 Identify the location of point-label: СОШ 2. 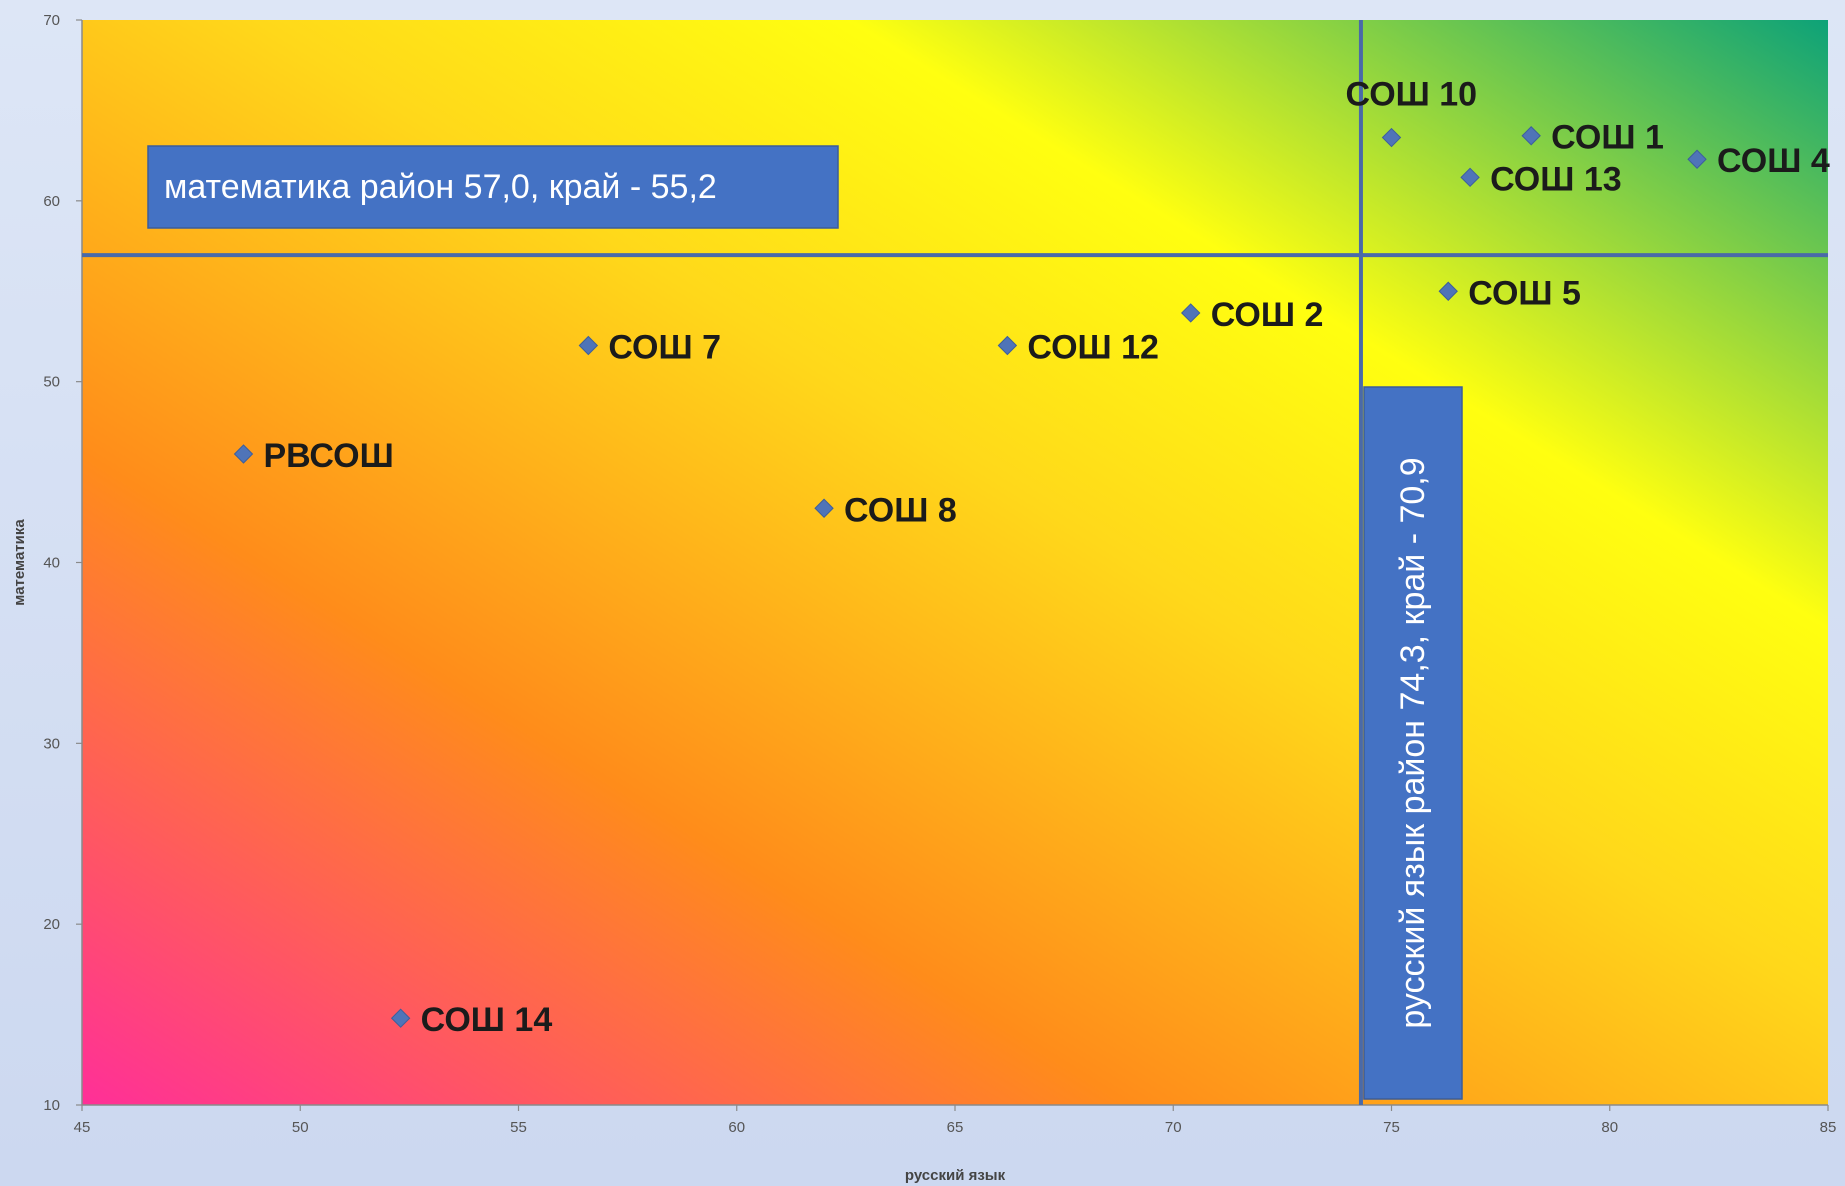
(1267, 315).